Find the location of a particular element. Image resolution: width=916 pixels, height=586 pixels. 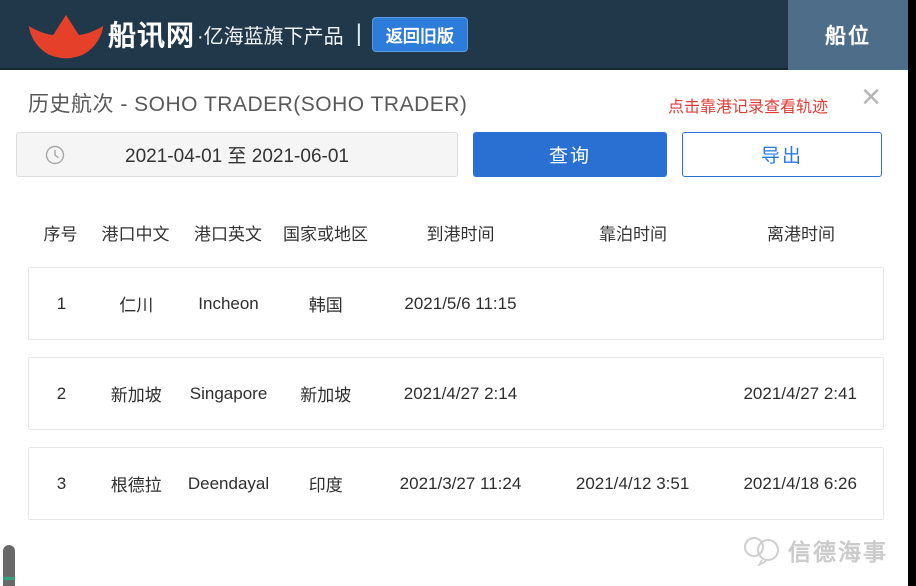

header-berth-time: 靠泊时间 is located at coordinates (633, 234).